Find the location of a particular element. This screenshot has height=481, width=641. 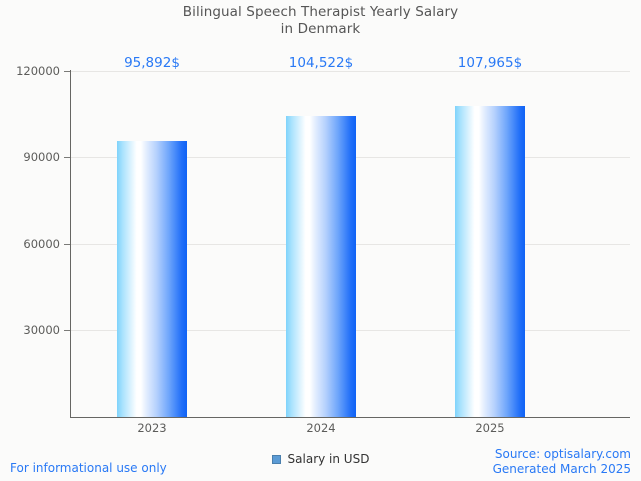

y-tick-label-120000: 120000 is located at coordinates (38, 71).